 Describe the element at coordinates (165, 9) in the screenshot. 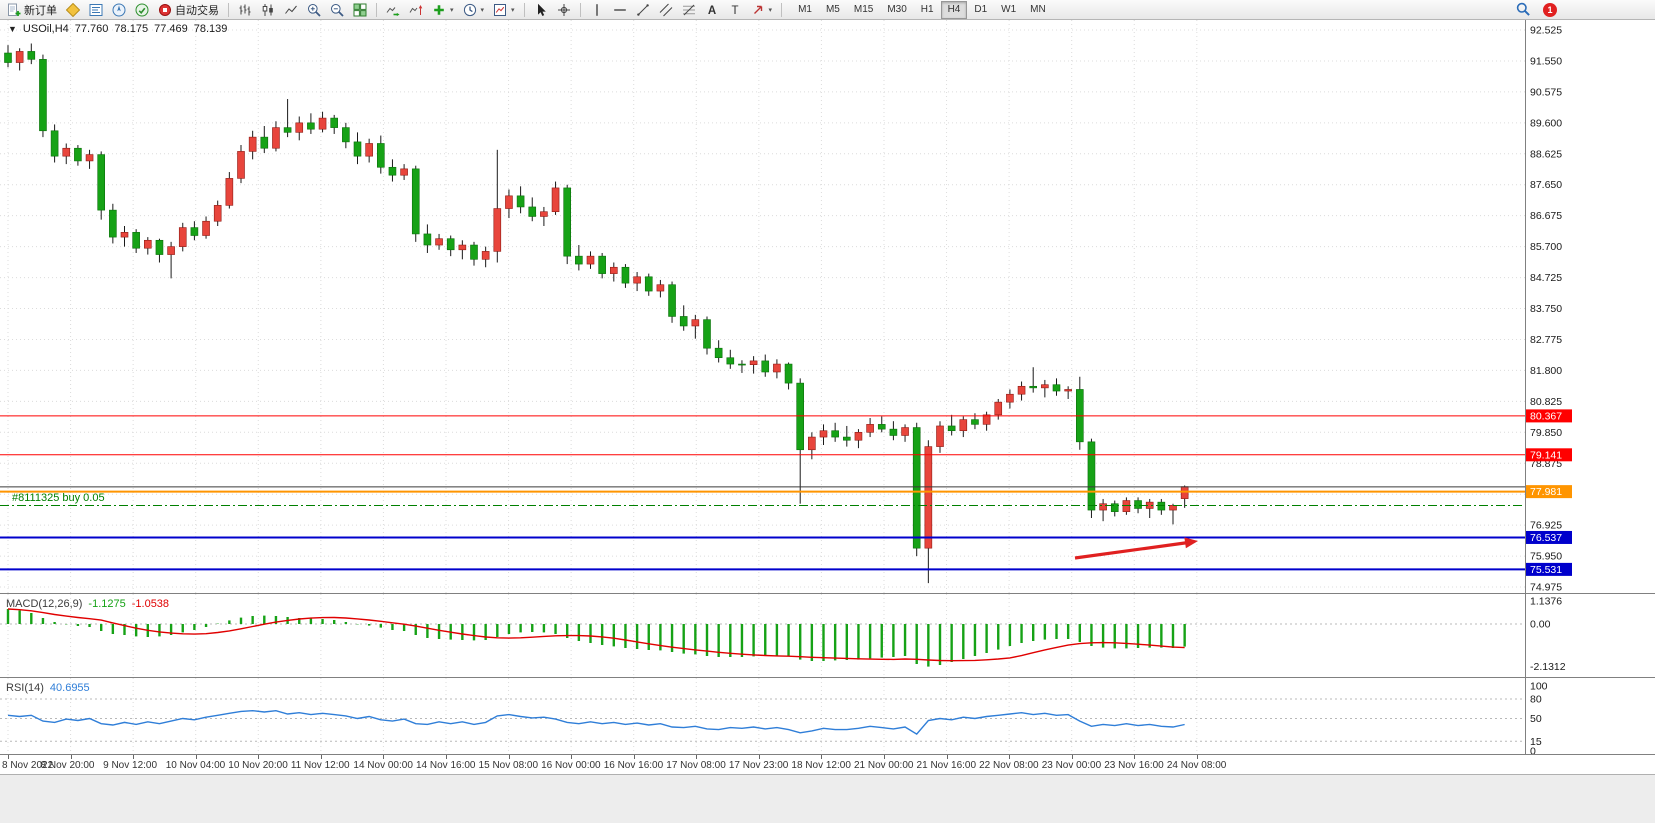

I see `autotrading-icon` at that location.